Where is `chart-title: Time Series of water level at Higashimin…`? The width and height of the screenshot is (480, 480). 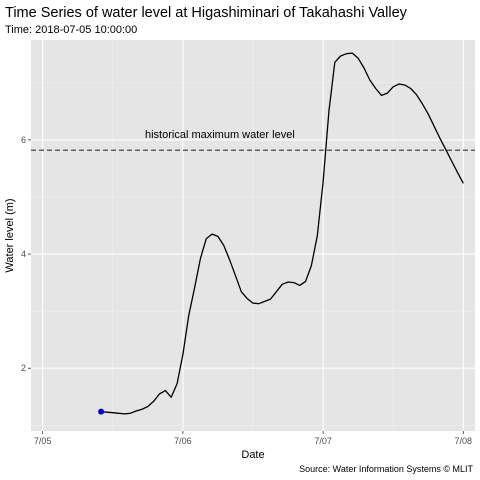 chart-title: Time Series of water level at Higashimin… is located at coordinates (206, 13).